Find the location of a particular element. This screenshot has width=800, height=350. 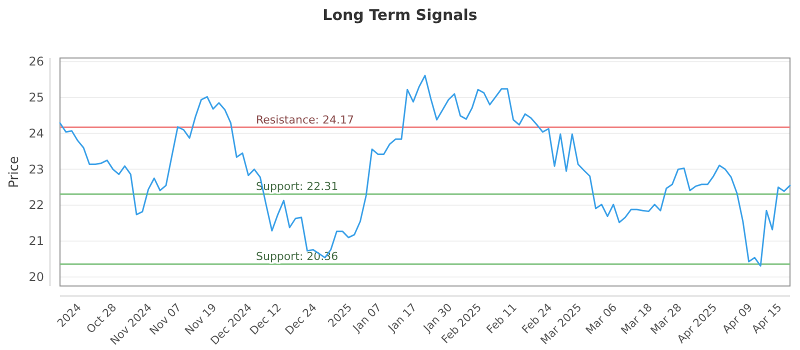

x-tick-label: Jan 17 is located at coordinates (402, 318).